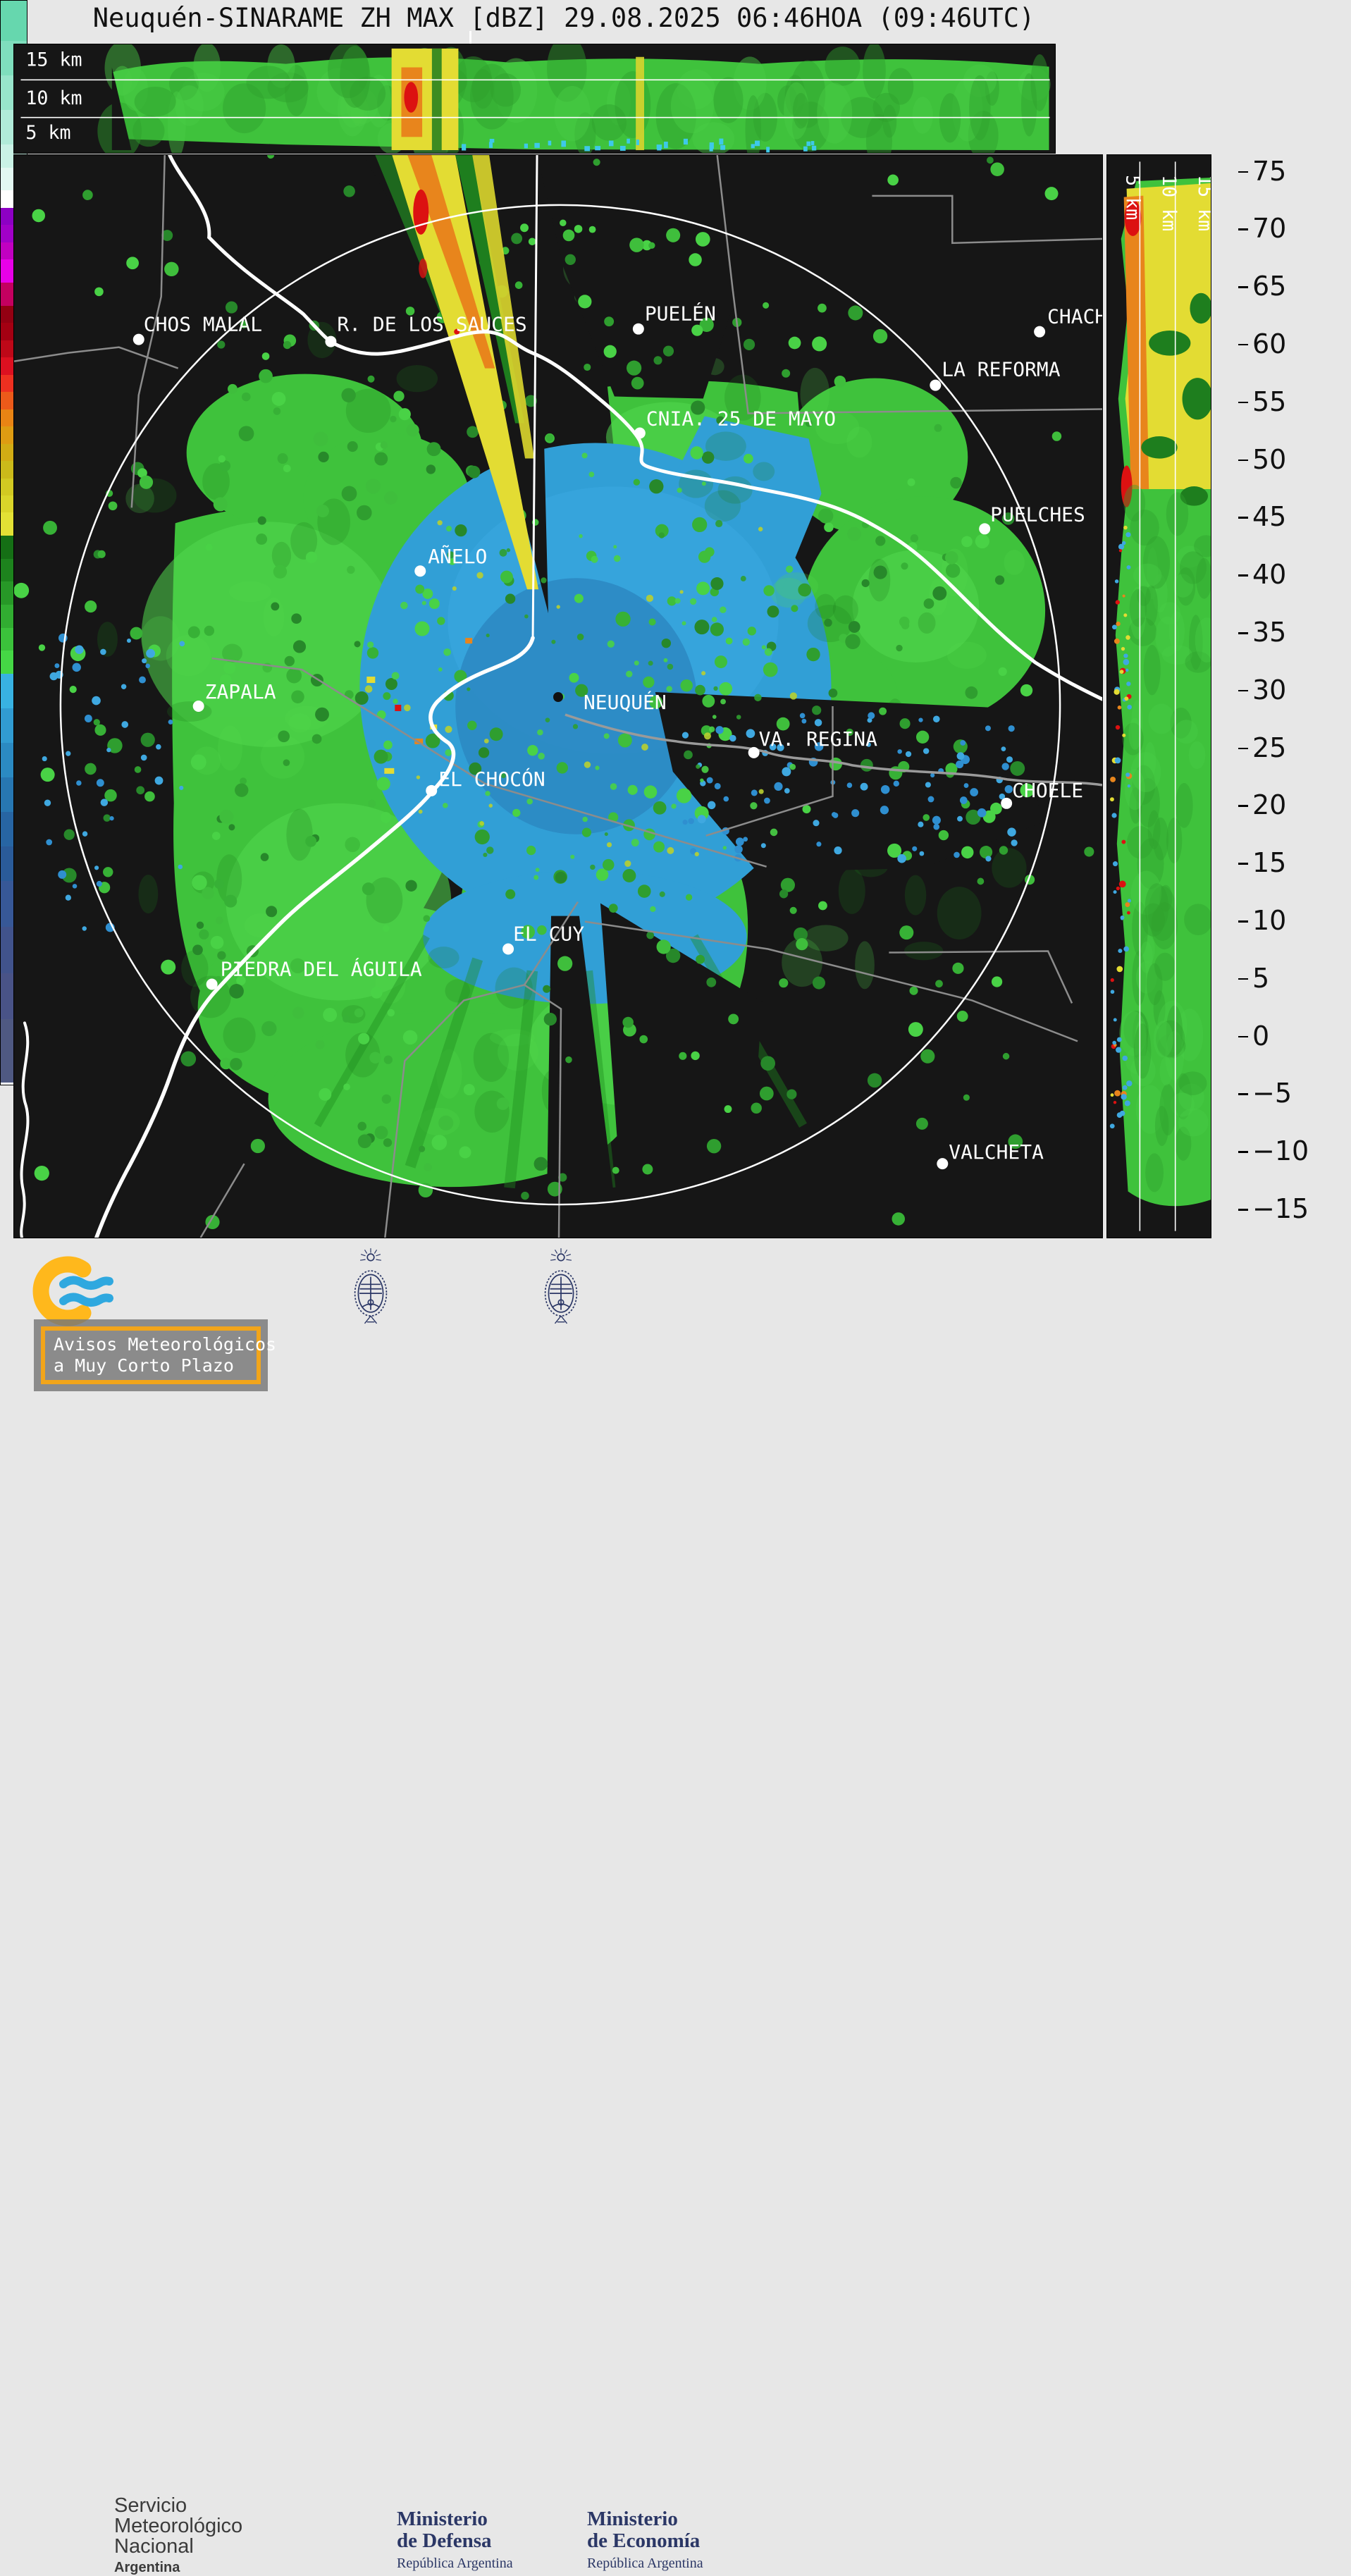 The image size is (1351, 2576). Describe the element at coordinates (371, 1286) in the screenshot. I see `defensa-coat-of-arms-icon` at that location.